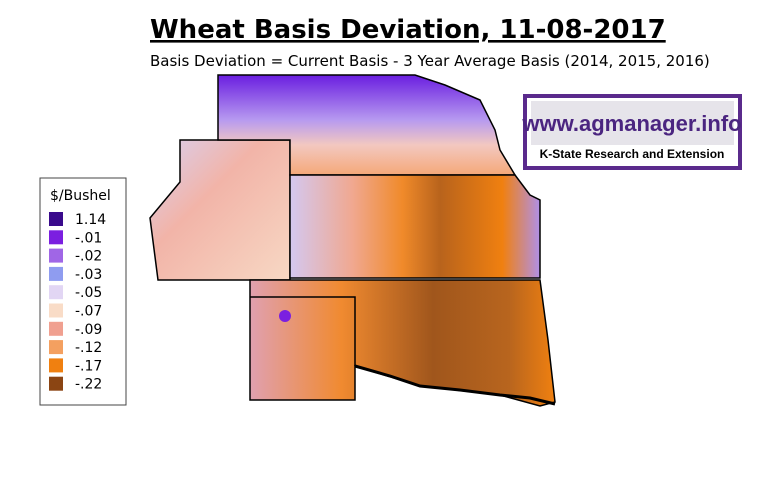 The image size is (779, 481). What do you see at coordinates (88, 330) in the screenshot?
I see `legend-label: -.09` at bounding box center [88, 330].